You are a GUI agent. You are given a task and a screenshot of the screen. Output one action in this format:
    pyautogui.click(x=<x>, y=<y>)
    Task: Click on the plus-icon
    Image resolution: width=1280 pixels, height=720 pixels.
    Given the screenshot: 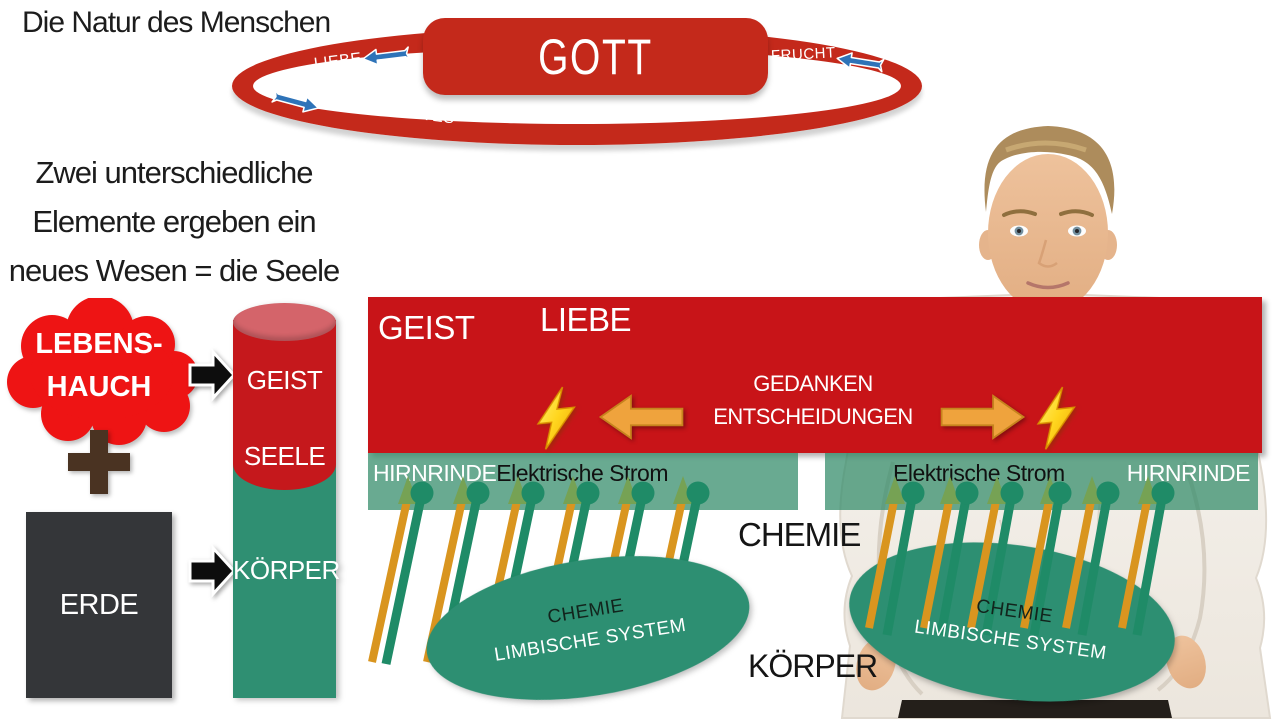 What is the action you would take?
    pyautogui.click(x=99, y=462)
    